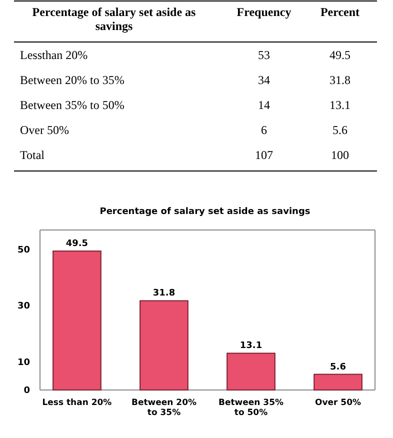 The image size is (393, 438). What do you see at coordinates (251, 408) in the screenshot?
I see `x-tick-label: Between 35% to 50%` at bounding box center [251, 408].